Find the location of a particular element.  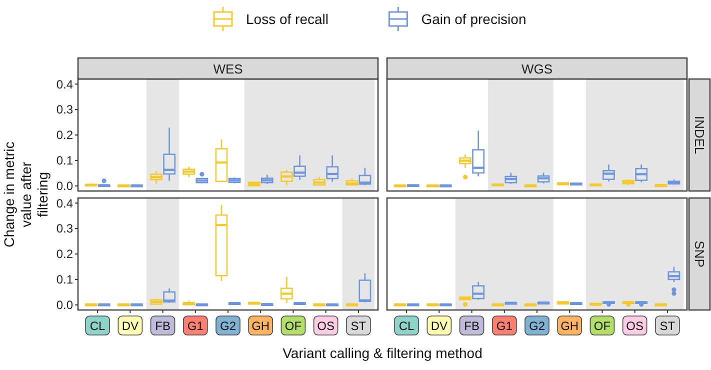

chart-title: WGS is located at coordinates (537, 69).